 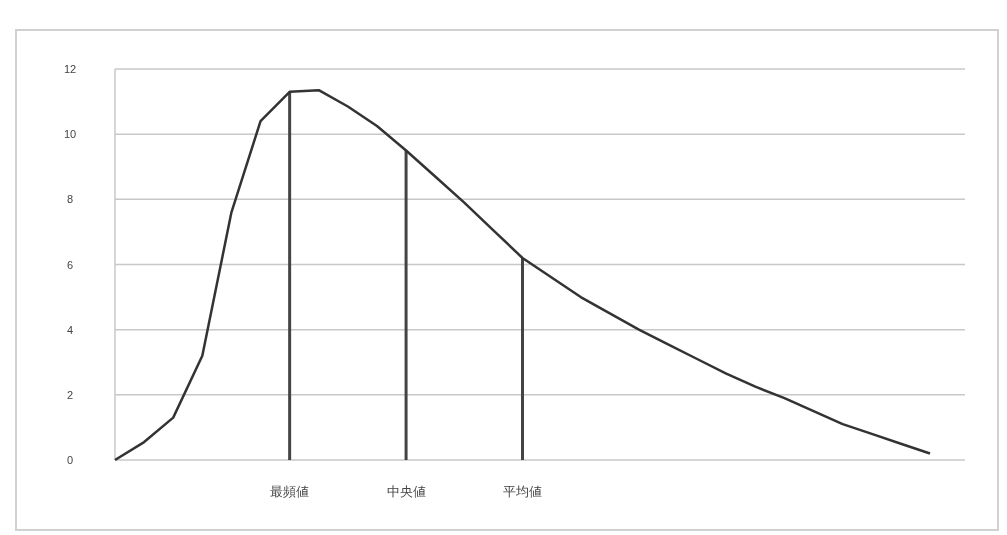 What do you see at coordinates (406, 491) in the screenshot?
I see `x-tick-label: 中央値` at bounding box center [406, 491].